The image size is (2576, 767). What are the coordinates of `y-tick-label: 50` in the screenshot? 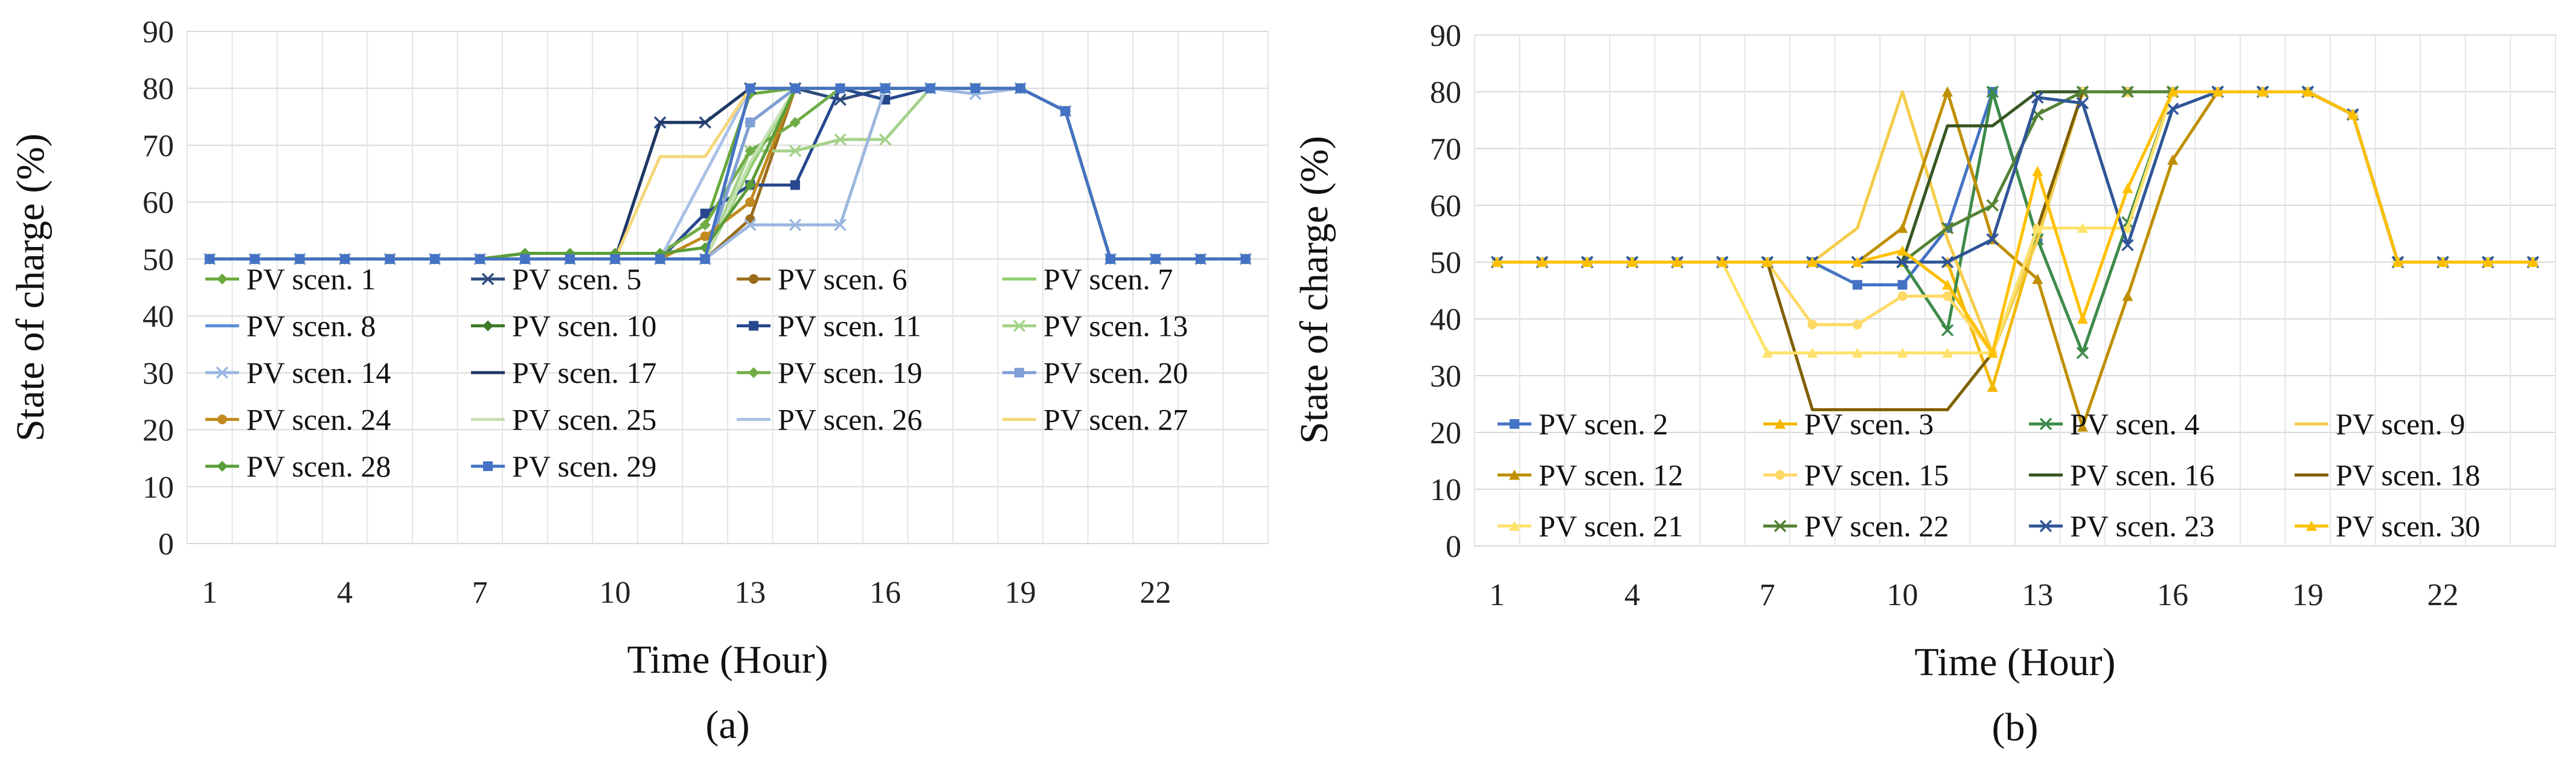 It's located at (158, 260).